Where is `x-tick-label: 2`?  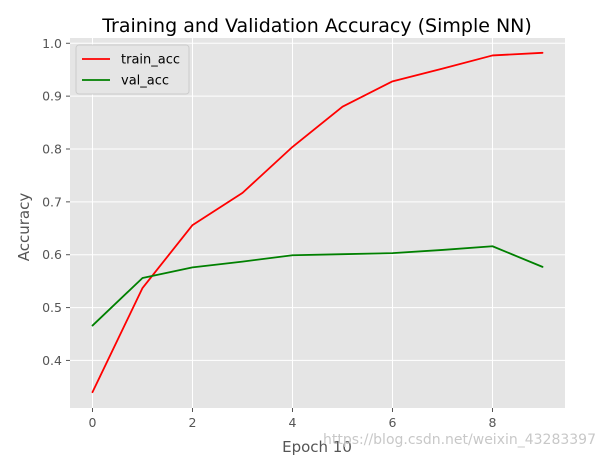
x-tick-label: 2 is located at coordinates (193, 422).